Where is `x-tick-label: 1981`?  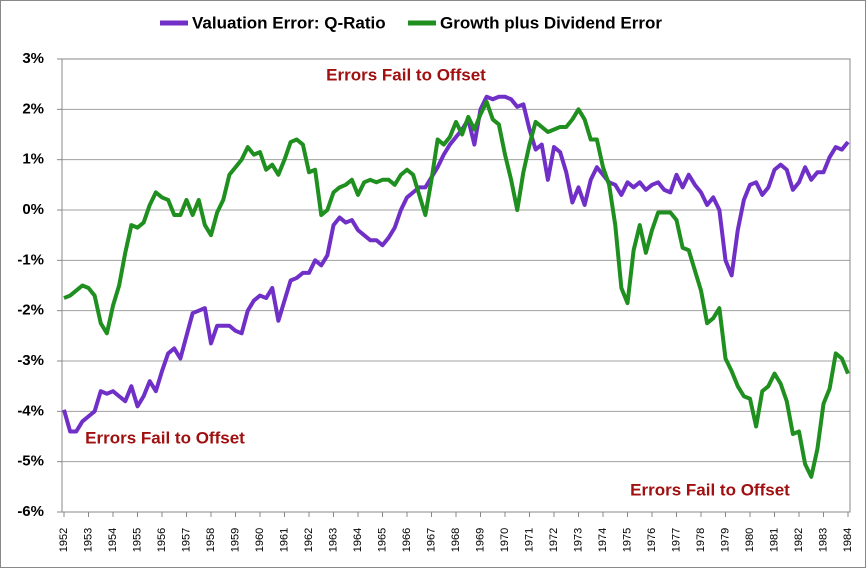 x-tick-label: 1981 is located at coordinates (774, 540).